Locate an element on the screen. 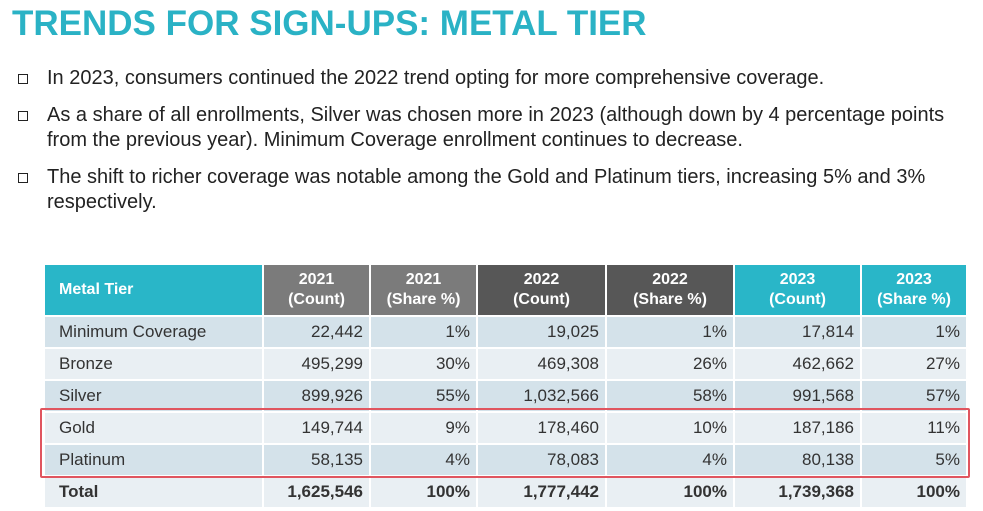  column-header: 2022 (Count) is located at coordinates (541, 290).